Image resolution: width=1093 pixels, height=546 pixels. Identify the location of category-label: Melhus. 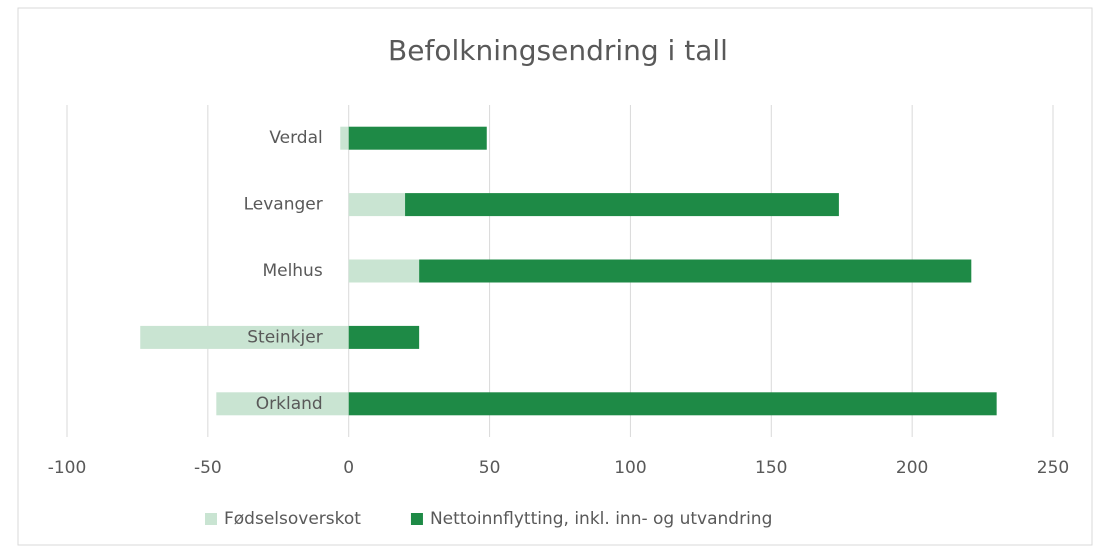
(292, 271).